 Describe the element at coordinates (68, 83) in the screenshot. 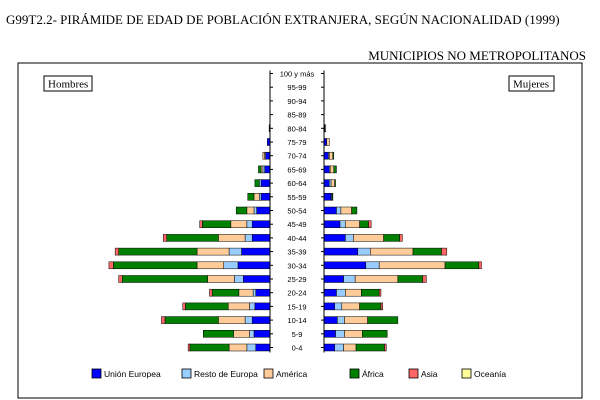

I see `hombres-label-box` at that location.